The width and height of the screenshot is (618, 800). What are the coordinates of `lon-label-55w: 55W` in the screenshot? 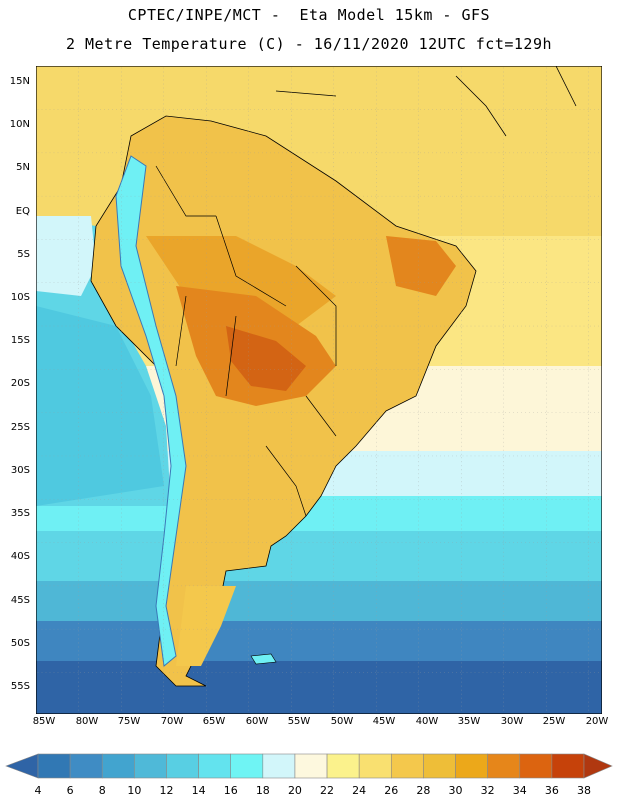 It's located at (299, 721).